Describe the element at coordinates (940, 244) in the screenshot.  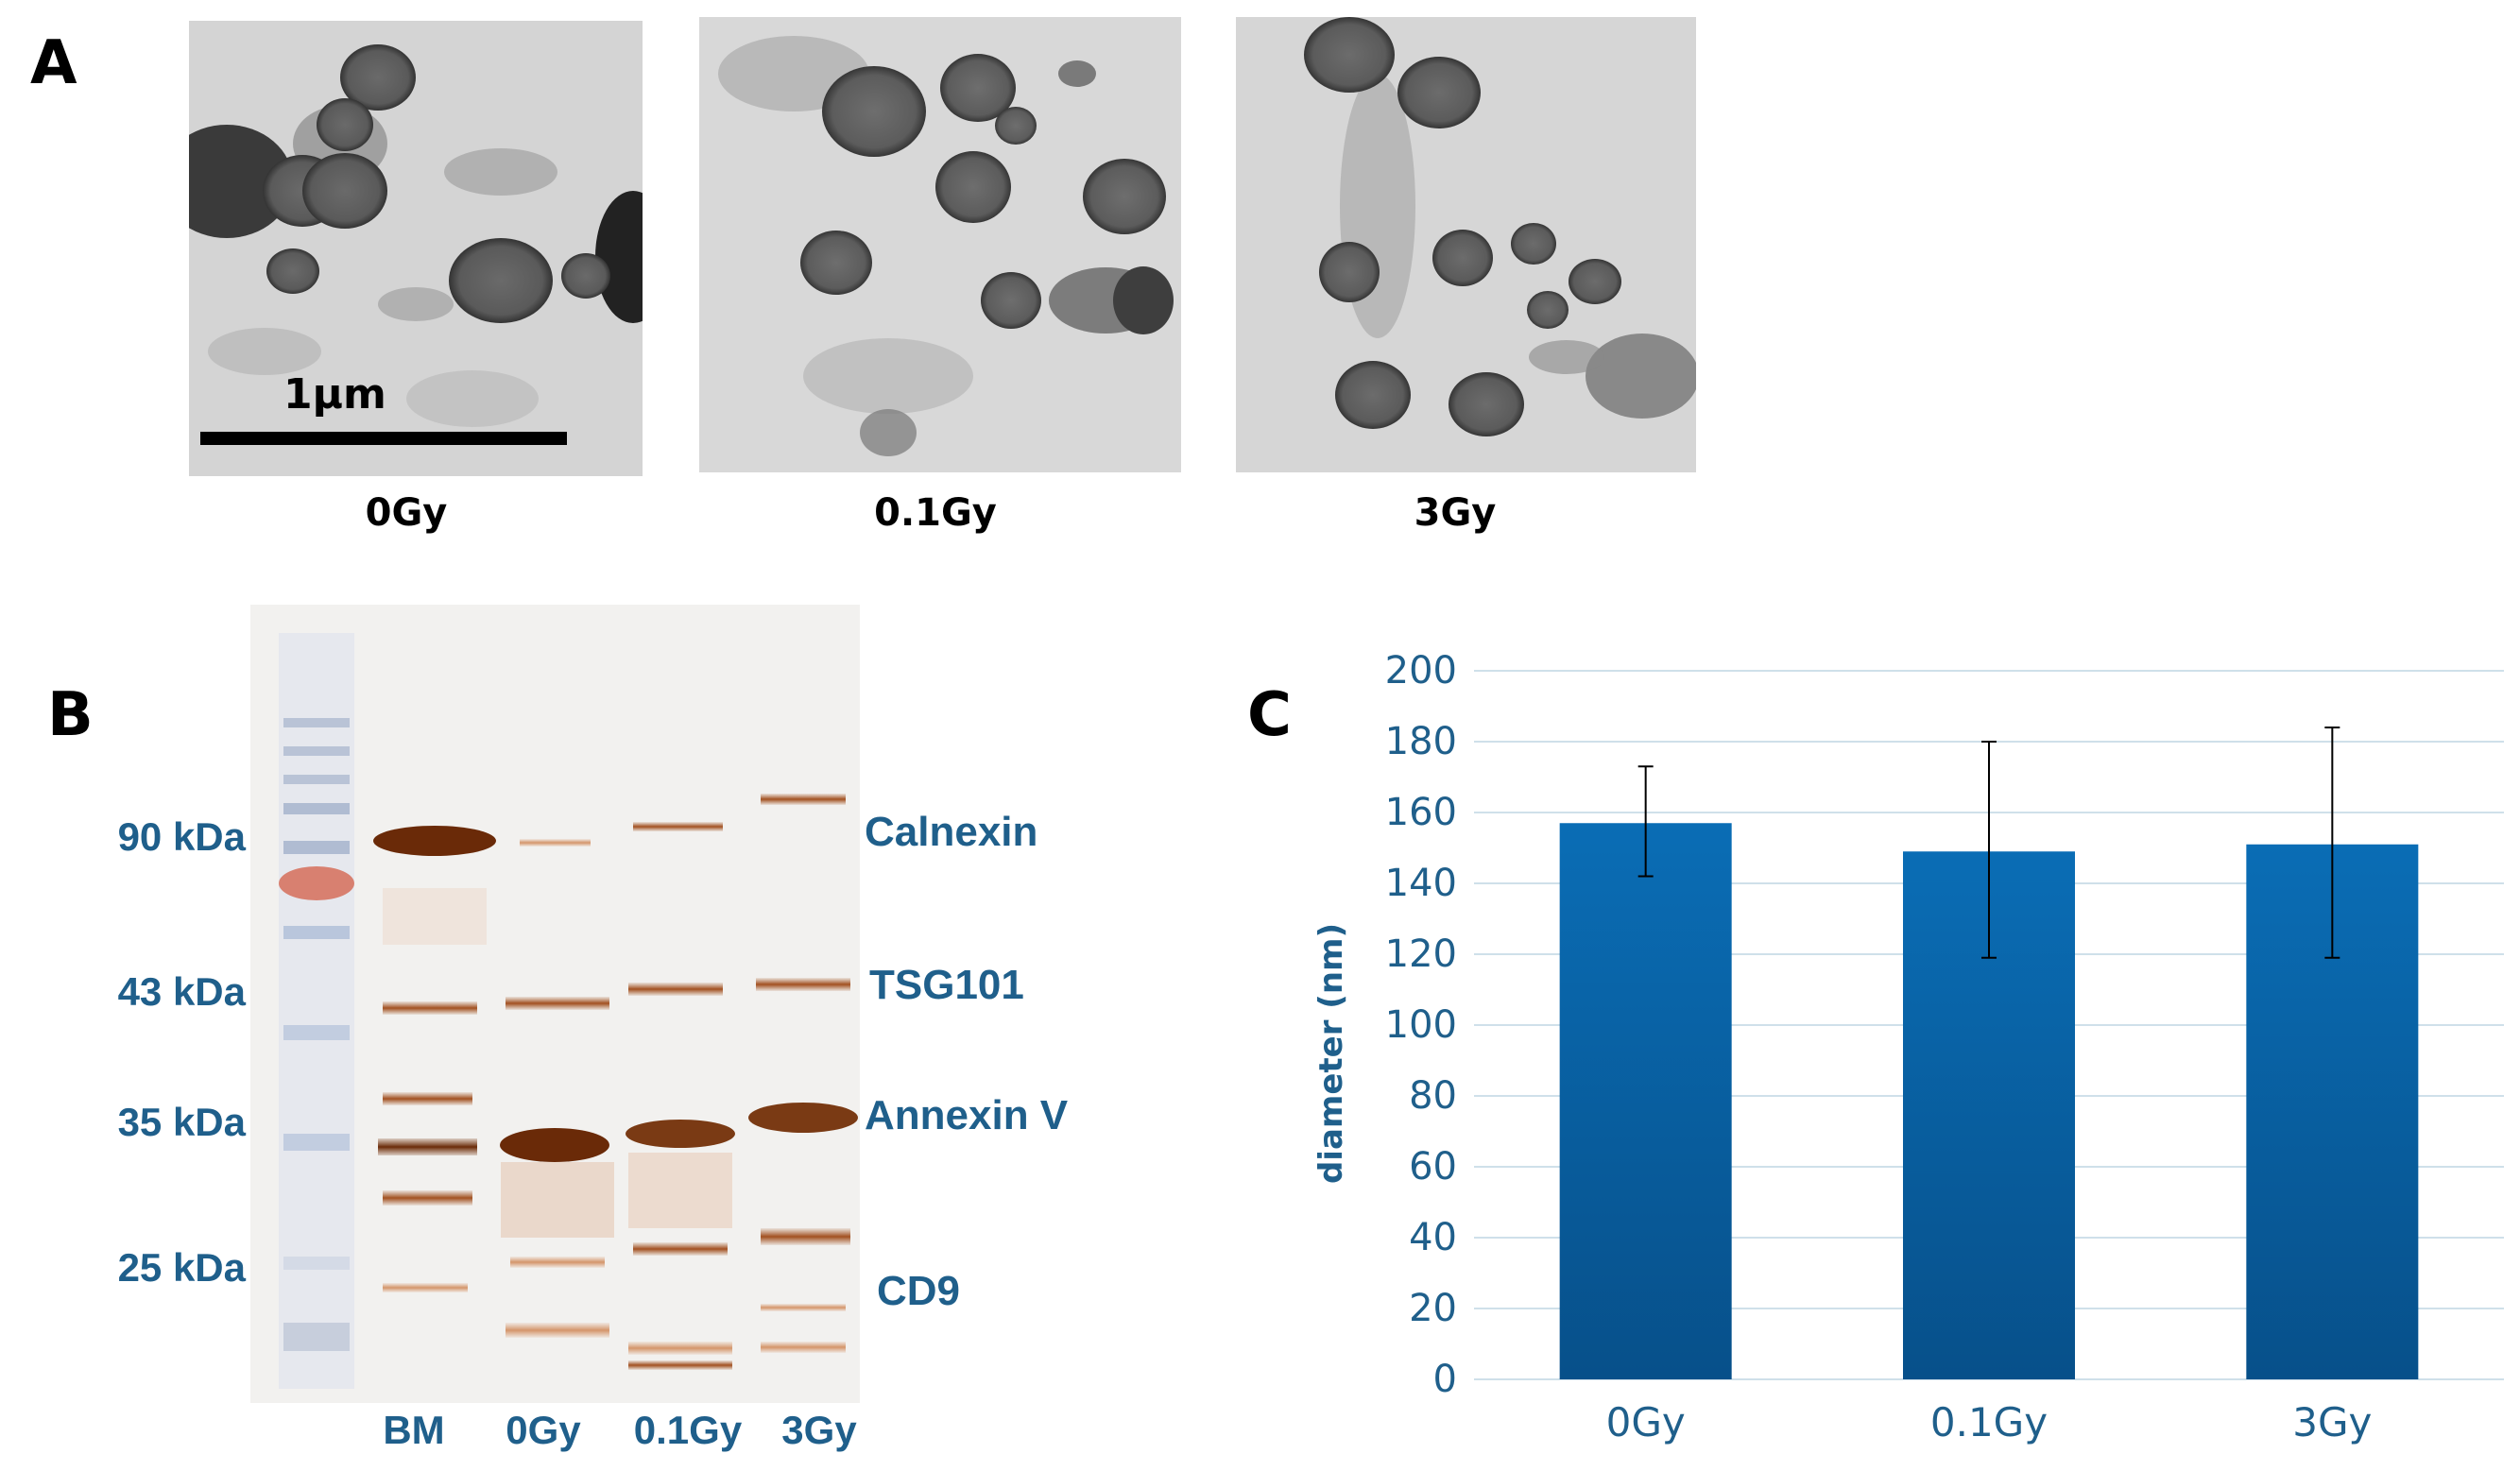
I see `em-image-0.1gy` at that location.